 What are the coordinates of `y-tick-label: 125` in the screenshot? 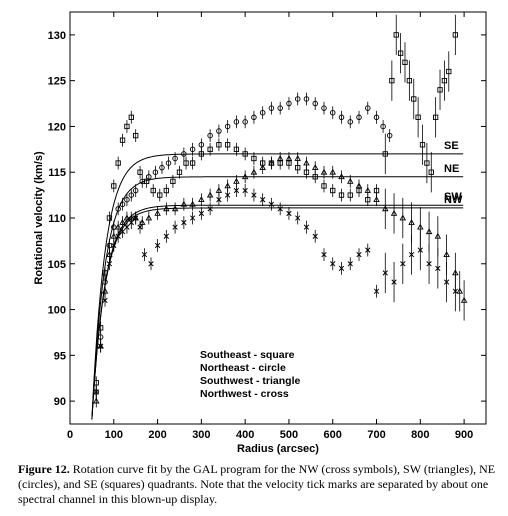 It's located at (57, 82).